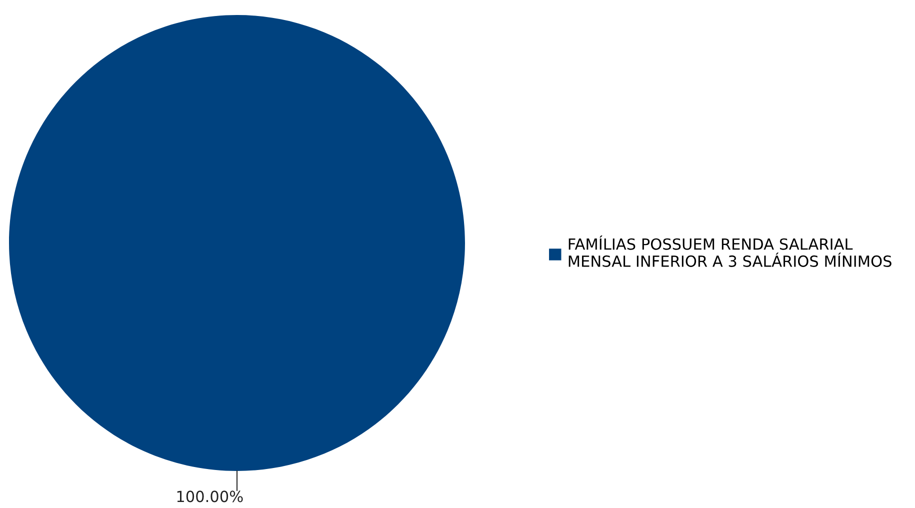  What do you see at coordinates (730, 251) in the screenshot?
I see `legend-label: FAMÍLIAS POSSUEM RENDA SALARIAL MENSAL INFERIOR A 3 SALÁRIOS MÍNIMOS` at bounding box center [730, 251].